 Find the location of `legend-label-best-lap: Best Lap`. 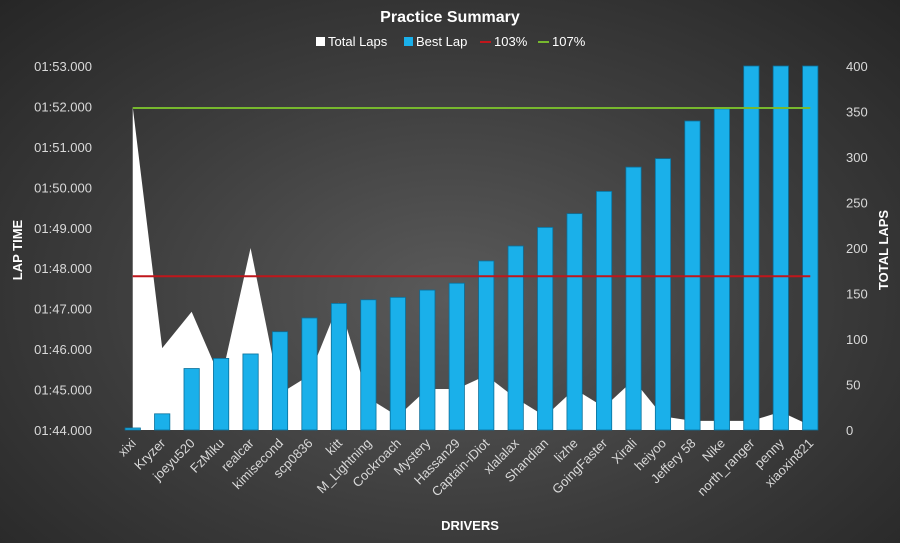

legend-label-best-lap: Best Lap is located at coordinates (441, 41).